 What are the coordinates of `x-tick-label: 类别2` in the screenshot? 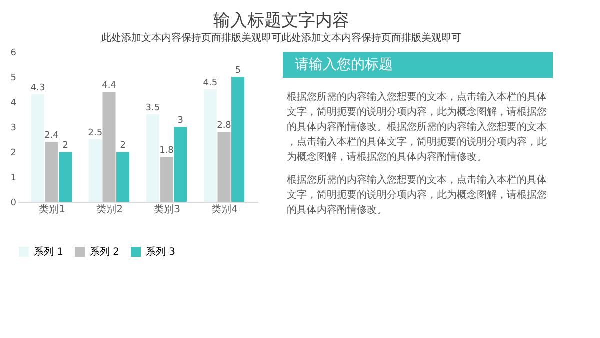 It's located at (109, 210).